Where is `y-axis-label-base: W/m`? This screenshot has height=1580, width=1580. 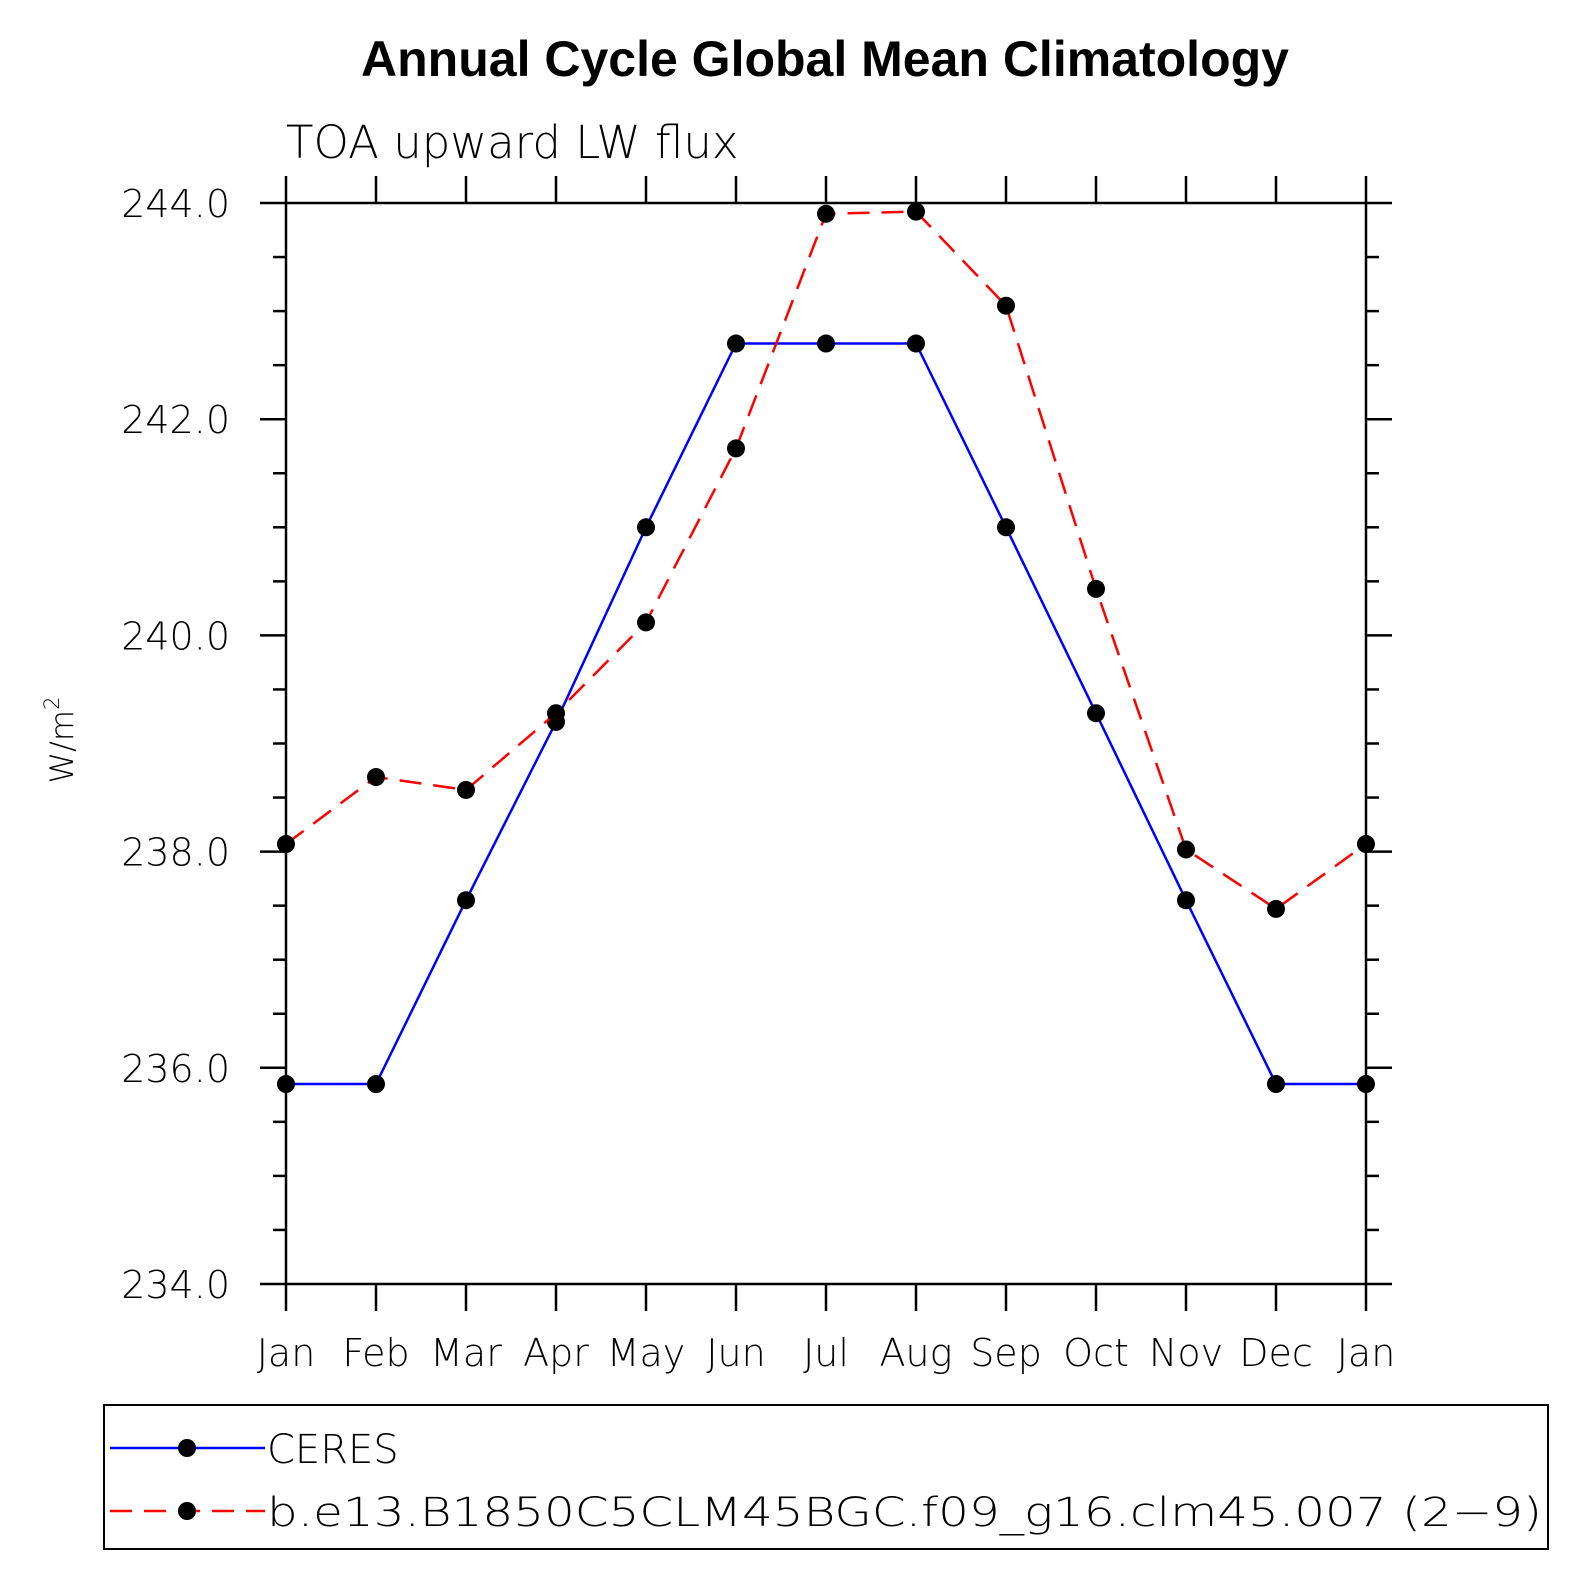
y-axis-label-base: W/m is located at coordinates (62, 747).